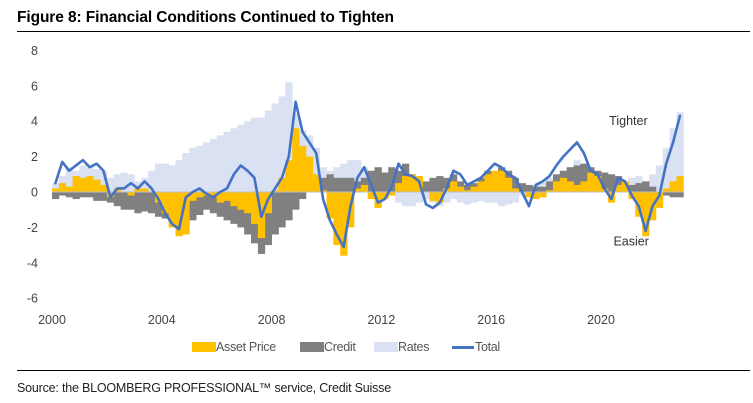 Image resolution: width=753 pixels, height=403 pixels. I want to click on legend-label: Credit, so click(340, 347).